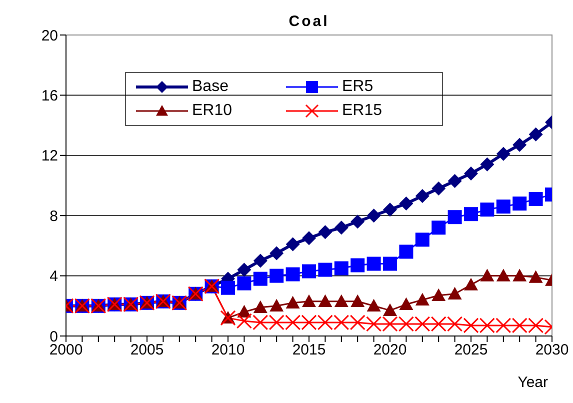 The image size is (573, 403). I want to click on y-tick-label: 8, so click(54, 216).